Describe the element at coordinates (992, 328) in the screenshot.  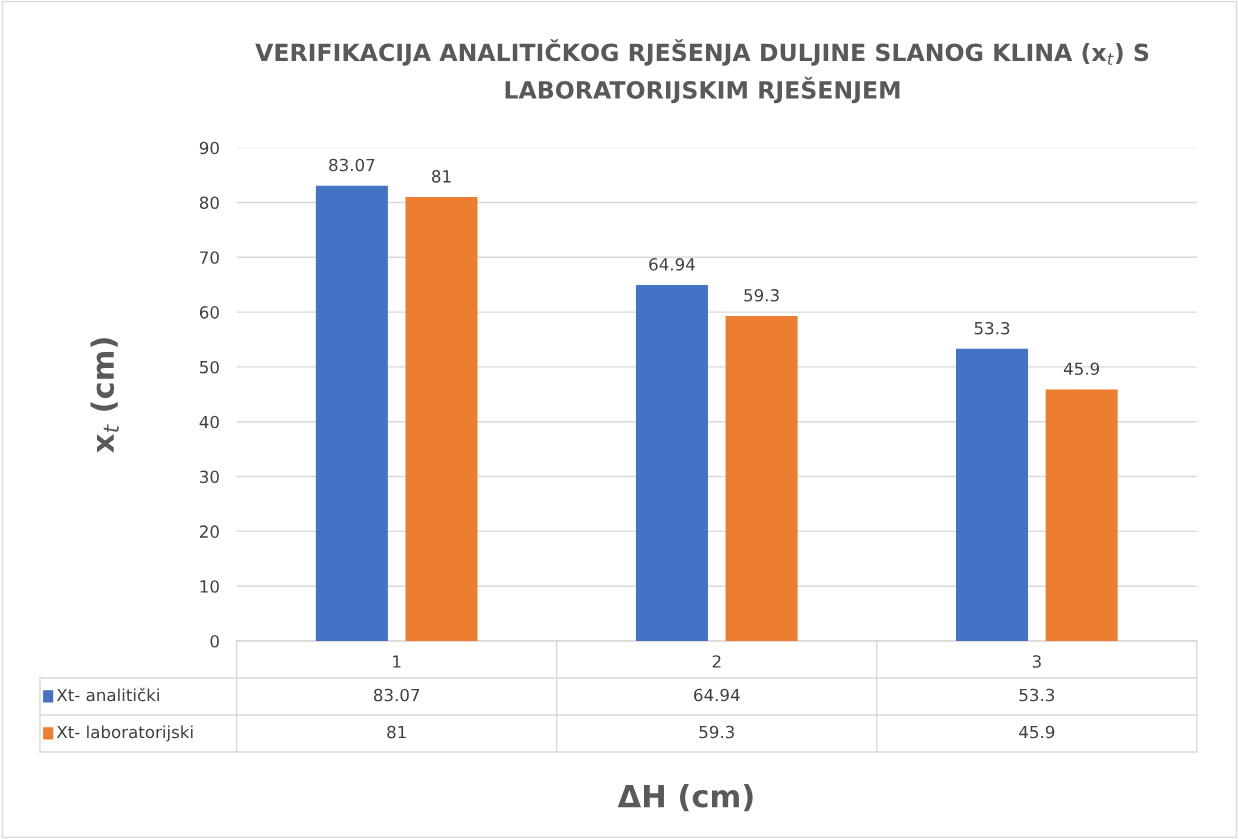
I see `data-label: 53.3` at that location.